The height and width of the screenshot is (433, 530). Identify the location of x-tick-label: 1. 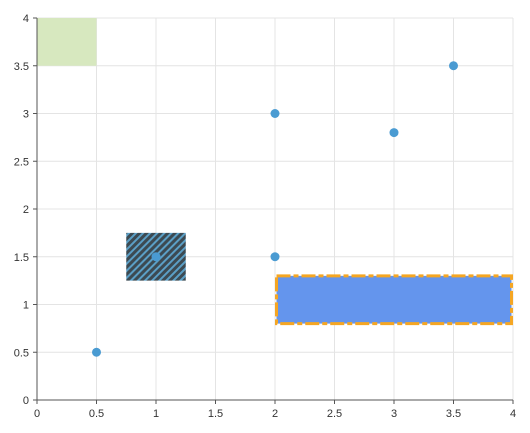
(156, 414).